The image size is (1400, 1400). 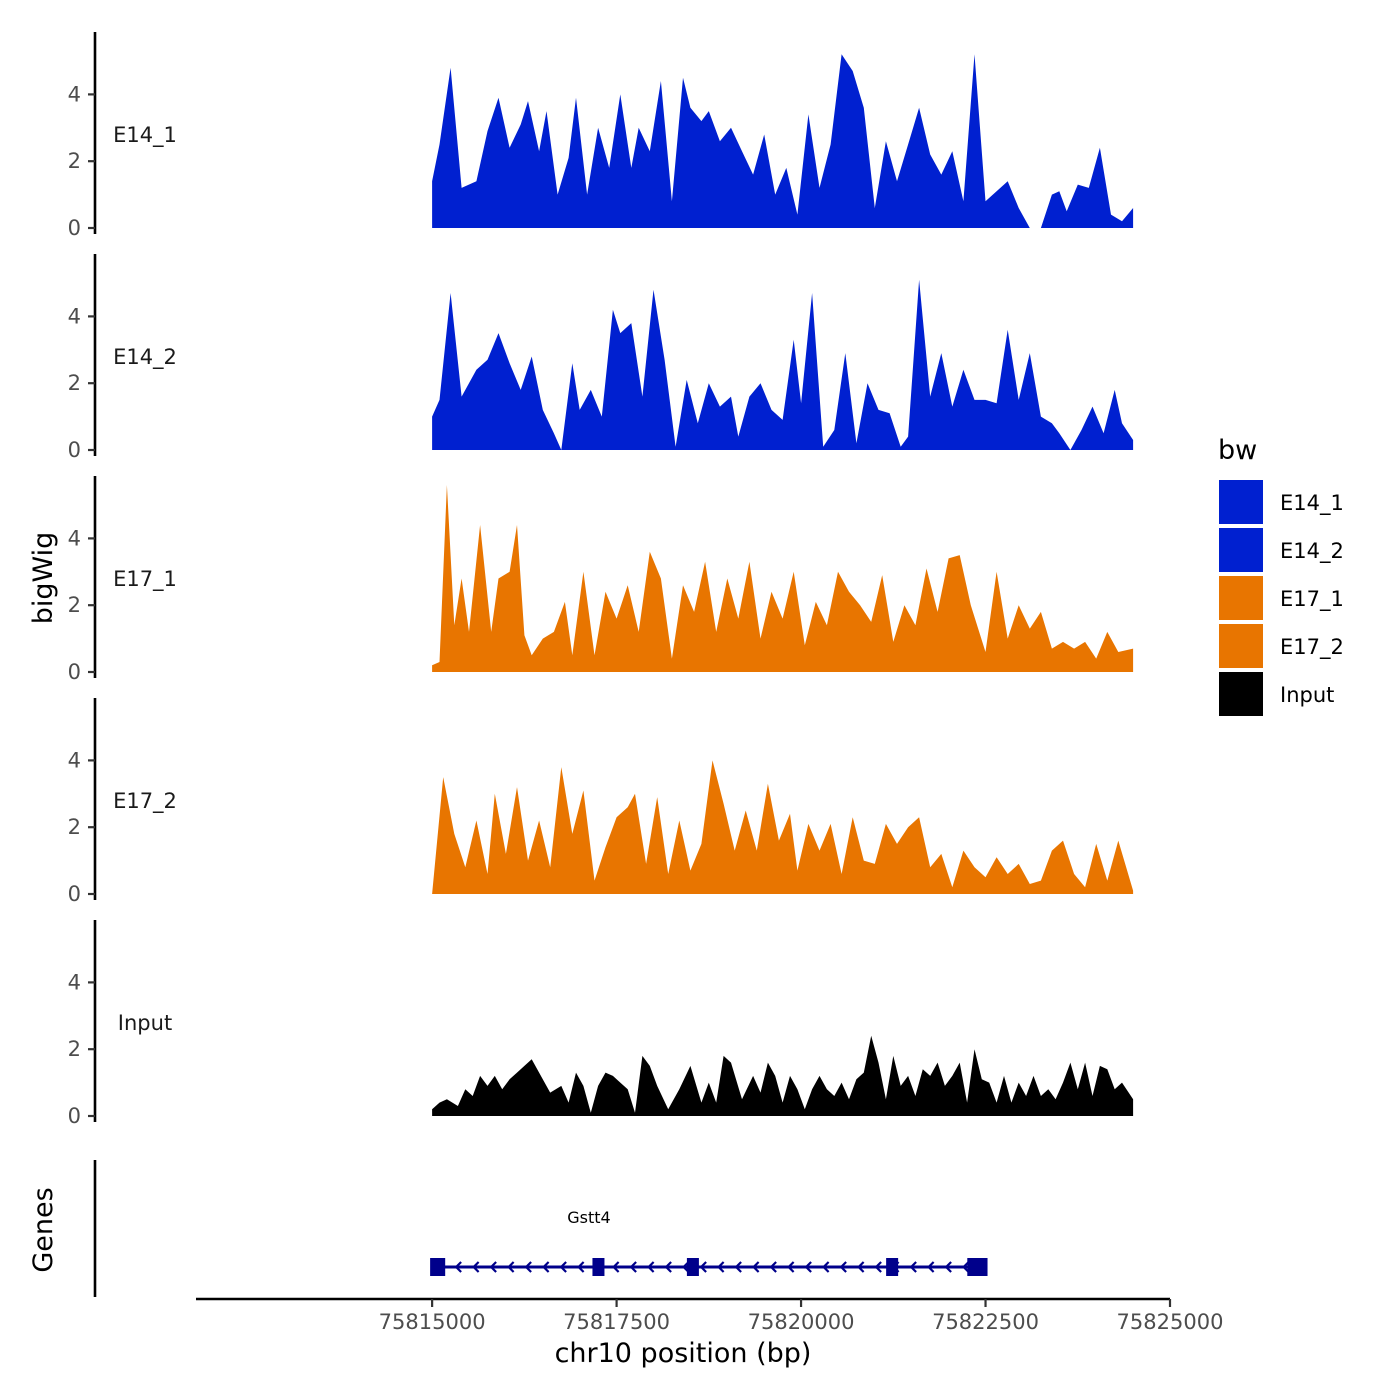 What do you see at coordinates (43, 578) in the screenshot?
I see `y-axis-title: bigWig` at bounding box center [43, 578].